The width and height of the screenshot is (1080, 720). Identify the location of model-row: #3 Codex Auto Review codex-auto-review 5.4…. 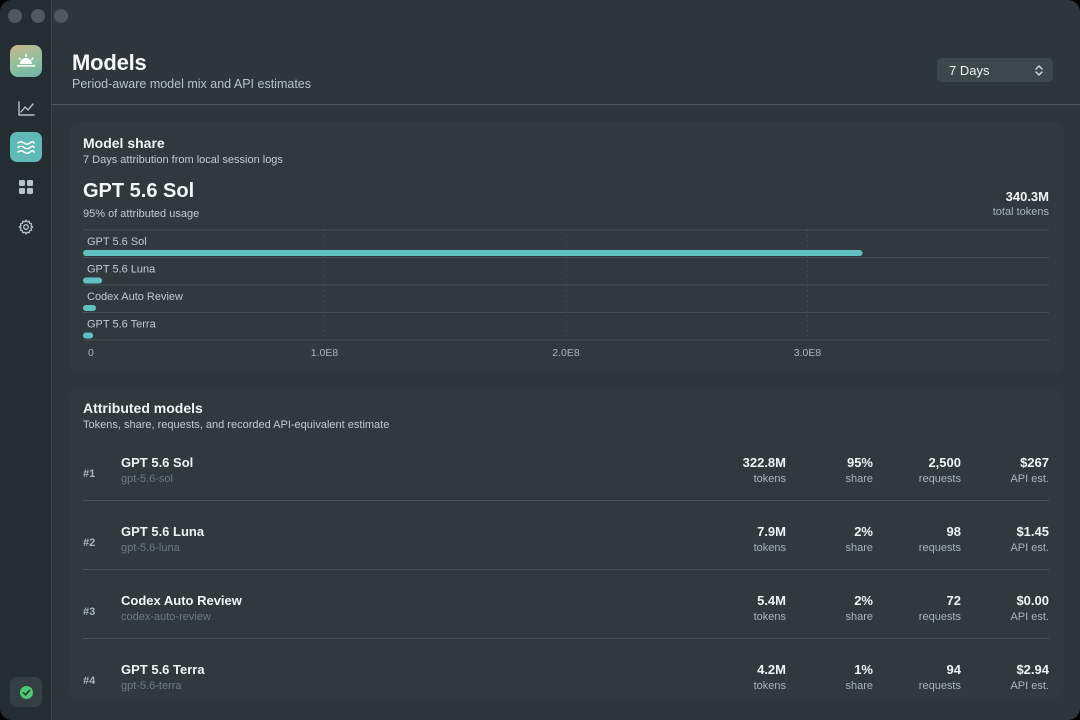
(566, 616).